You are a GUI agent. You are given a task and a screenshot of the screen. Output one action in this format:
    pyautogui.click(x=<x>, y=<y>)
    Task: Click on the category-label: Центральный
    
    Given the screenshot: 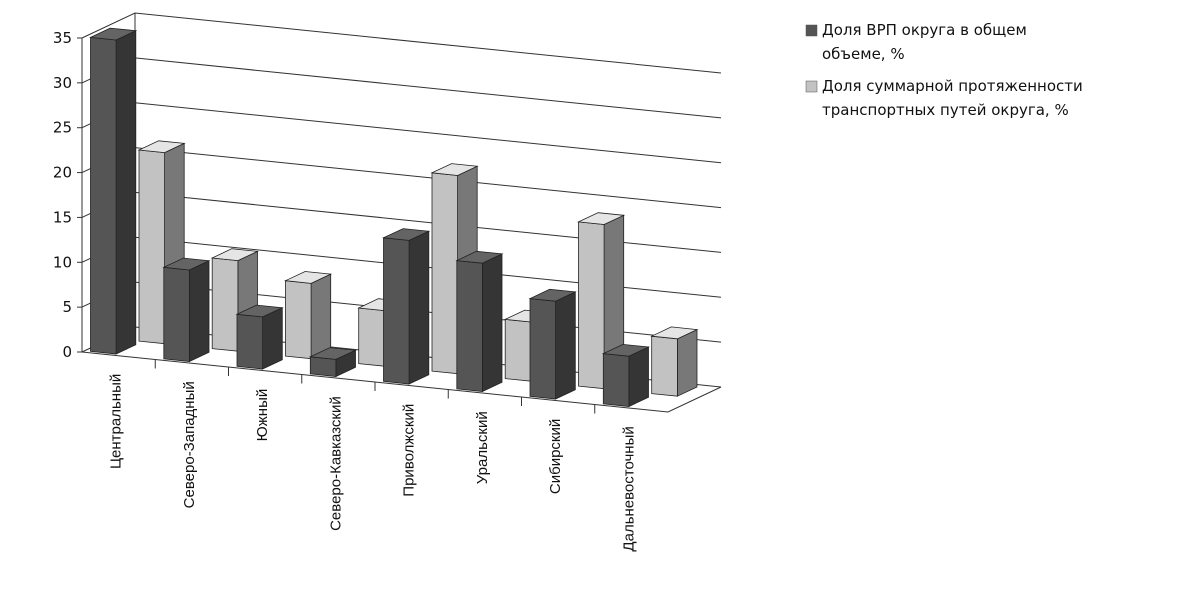 What is the action you would take?
    pyautogui.click(x=116, y=421)
    